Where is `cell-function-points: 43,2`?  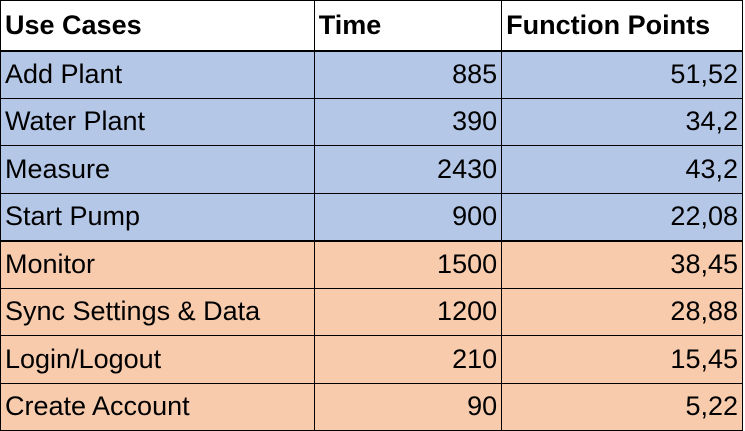 cell-function-points: 43,2 is located at coordinates (622, 169).